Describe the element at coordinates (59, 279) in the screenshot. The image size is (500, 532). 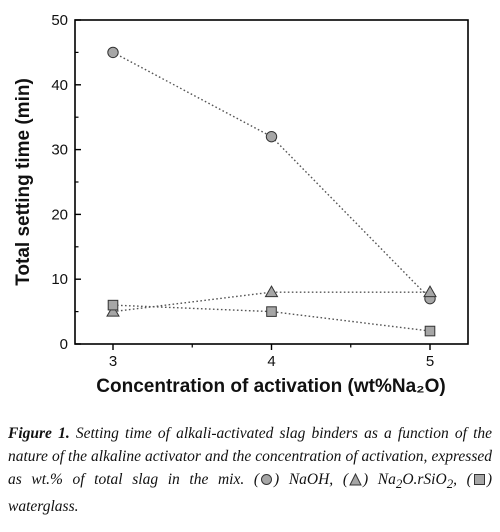
I see `y-tick-label: 10` at that location.